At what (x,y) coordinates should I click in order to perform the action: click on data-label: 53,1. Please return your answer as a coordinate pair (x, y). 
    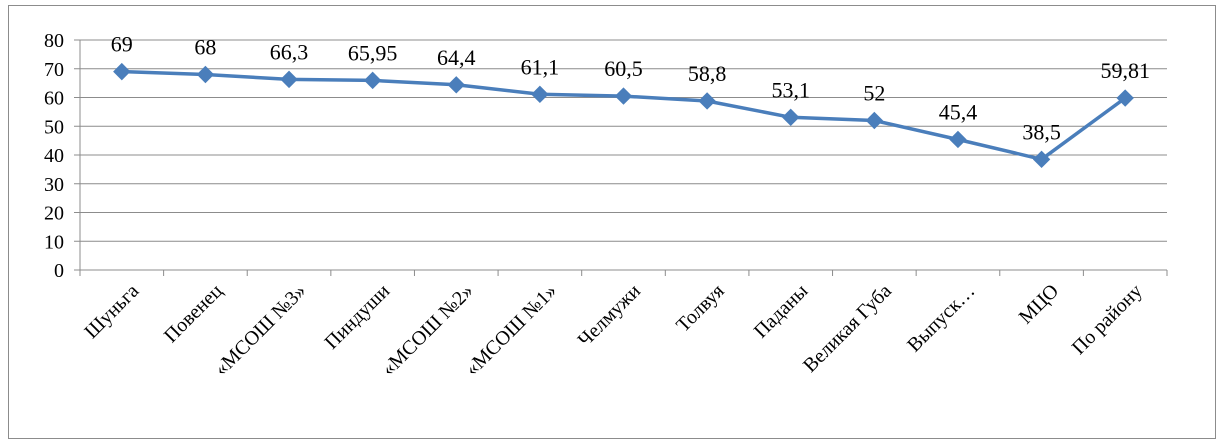
    Looking at the image, I should click on (790, 89).